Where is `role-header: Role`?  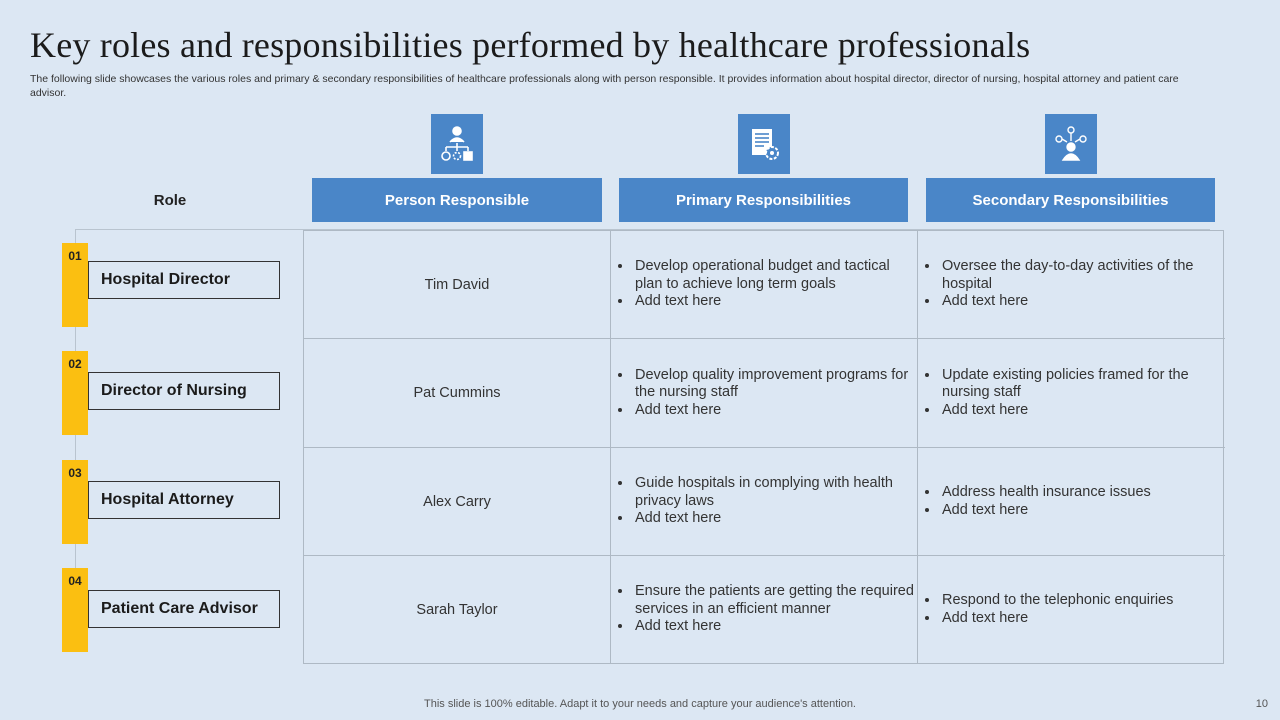 role-header: Role is located at coordinates (170, 200).